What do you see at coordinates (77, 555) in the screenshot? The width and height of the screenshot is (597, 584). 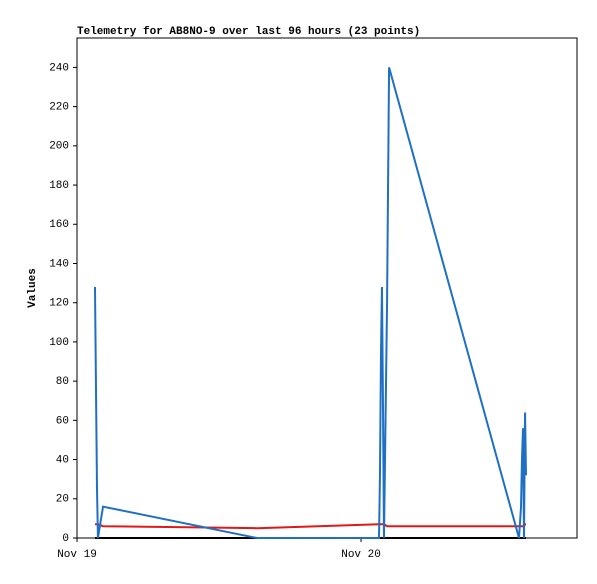 I see `x-tick-label: Nov 19` at bounding box center [77, 555].